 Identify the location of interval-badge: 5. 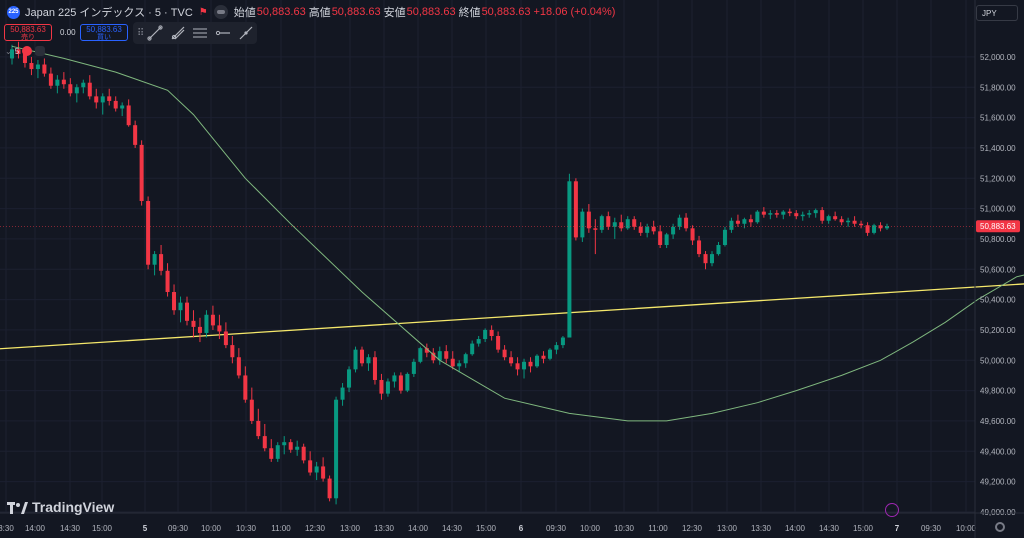
(17, 51).